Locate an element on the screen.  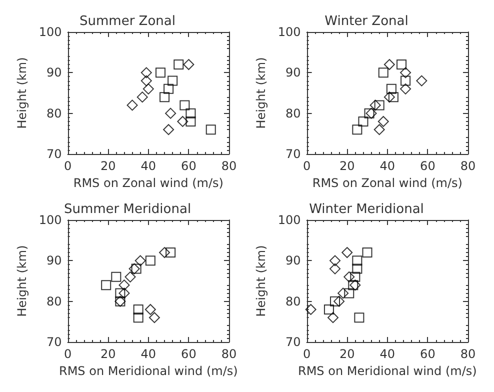
chart-title: Winter Meridional is located at coordinates (366, 209).